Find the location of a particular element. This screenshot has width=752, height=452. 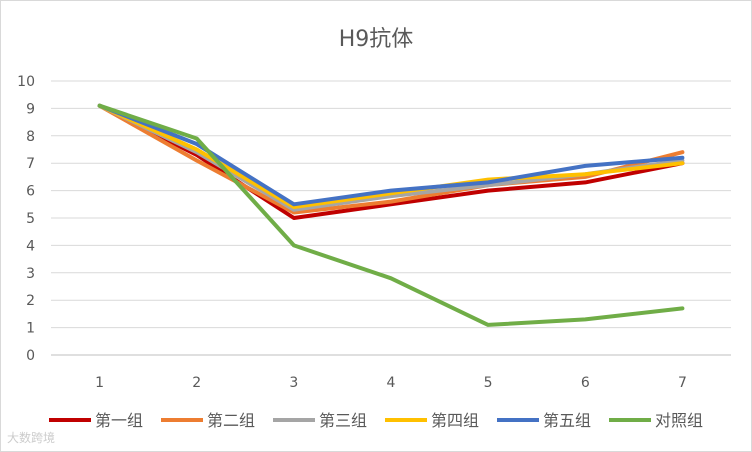

y-tick-label: 3 is located at coordinates (30, 274).